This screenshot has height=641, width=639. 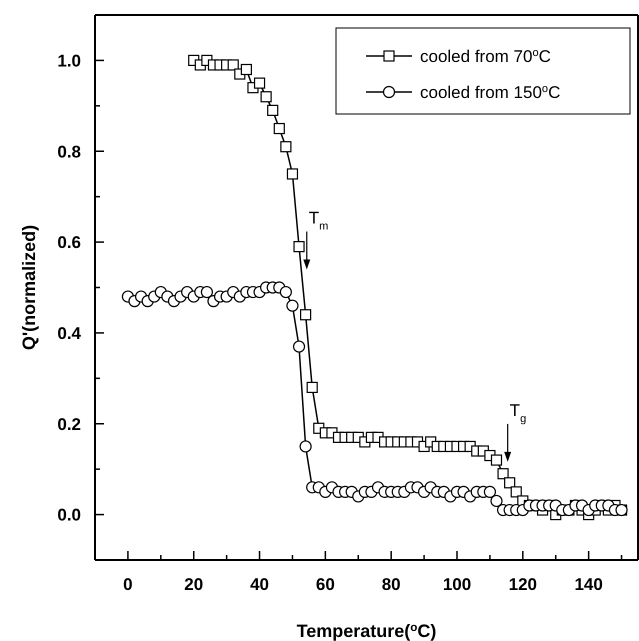 What do you see at coordinates (69, 424) in the screenshot?
I see `y-tick-label: 0.2` at bounding box center [69, 424].